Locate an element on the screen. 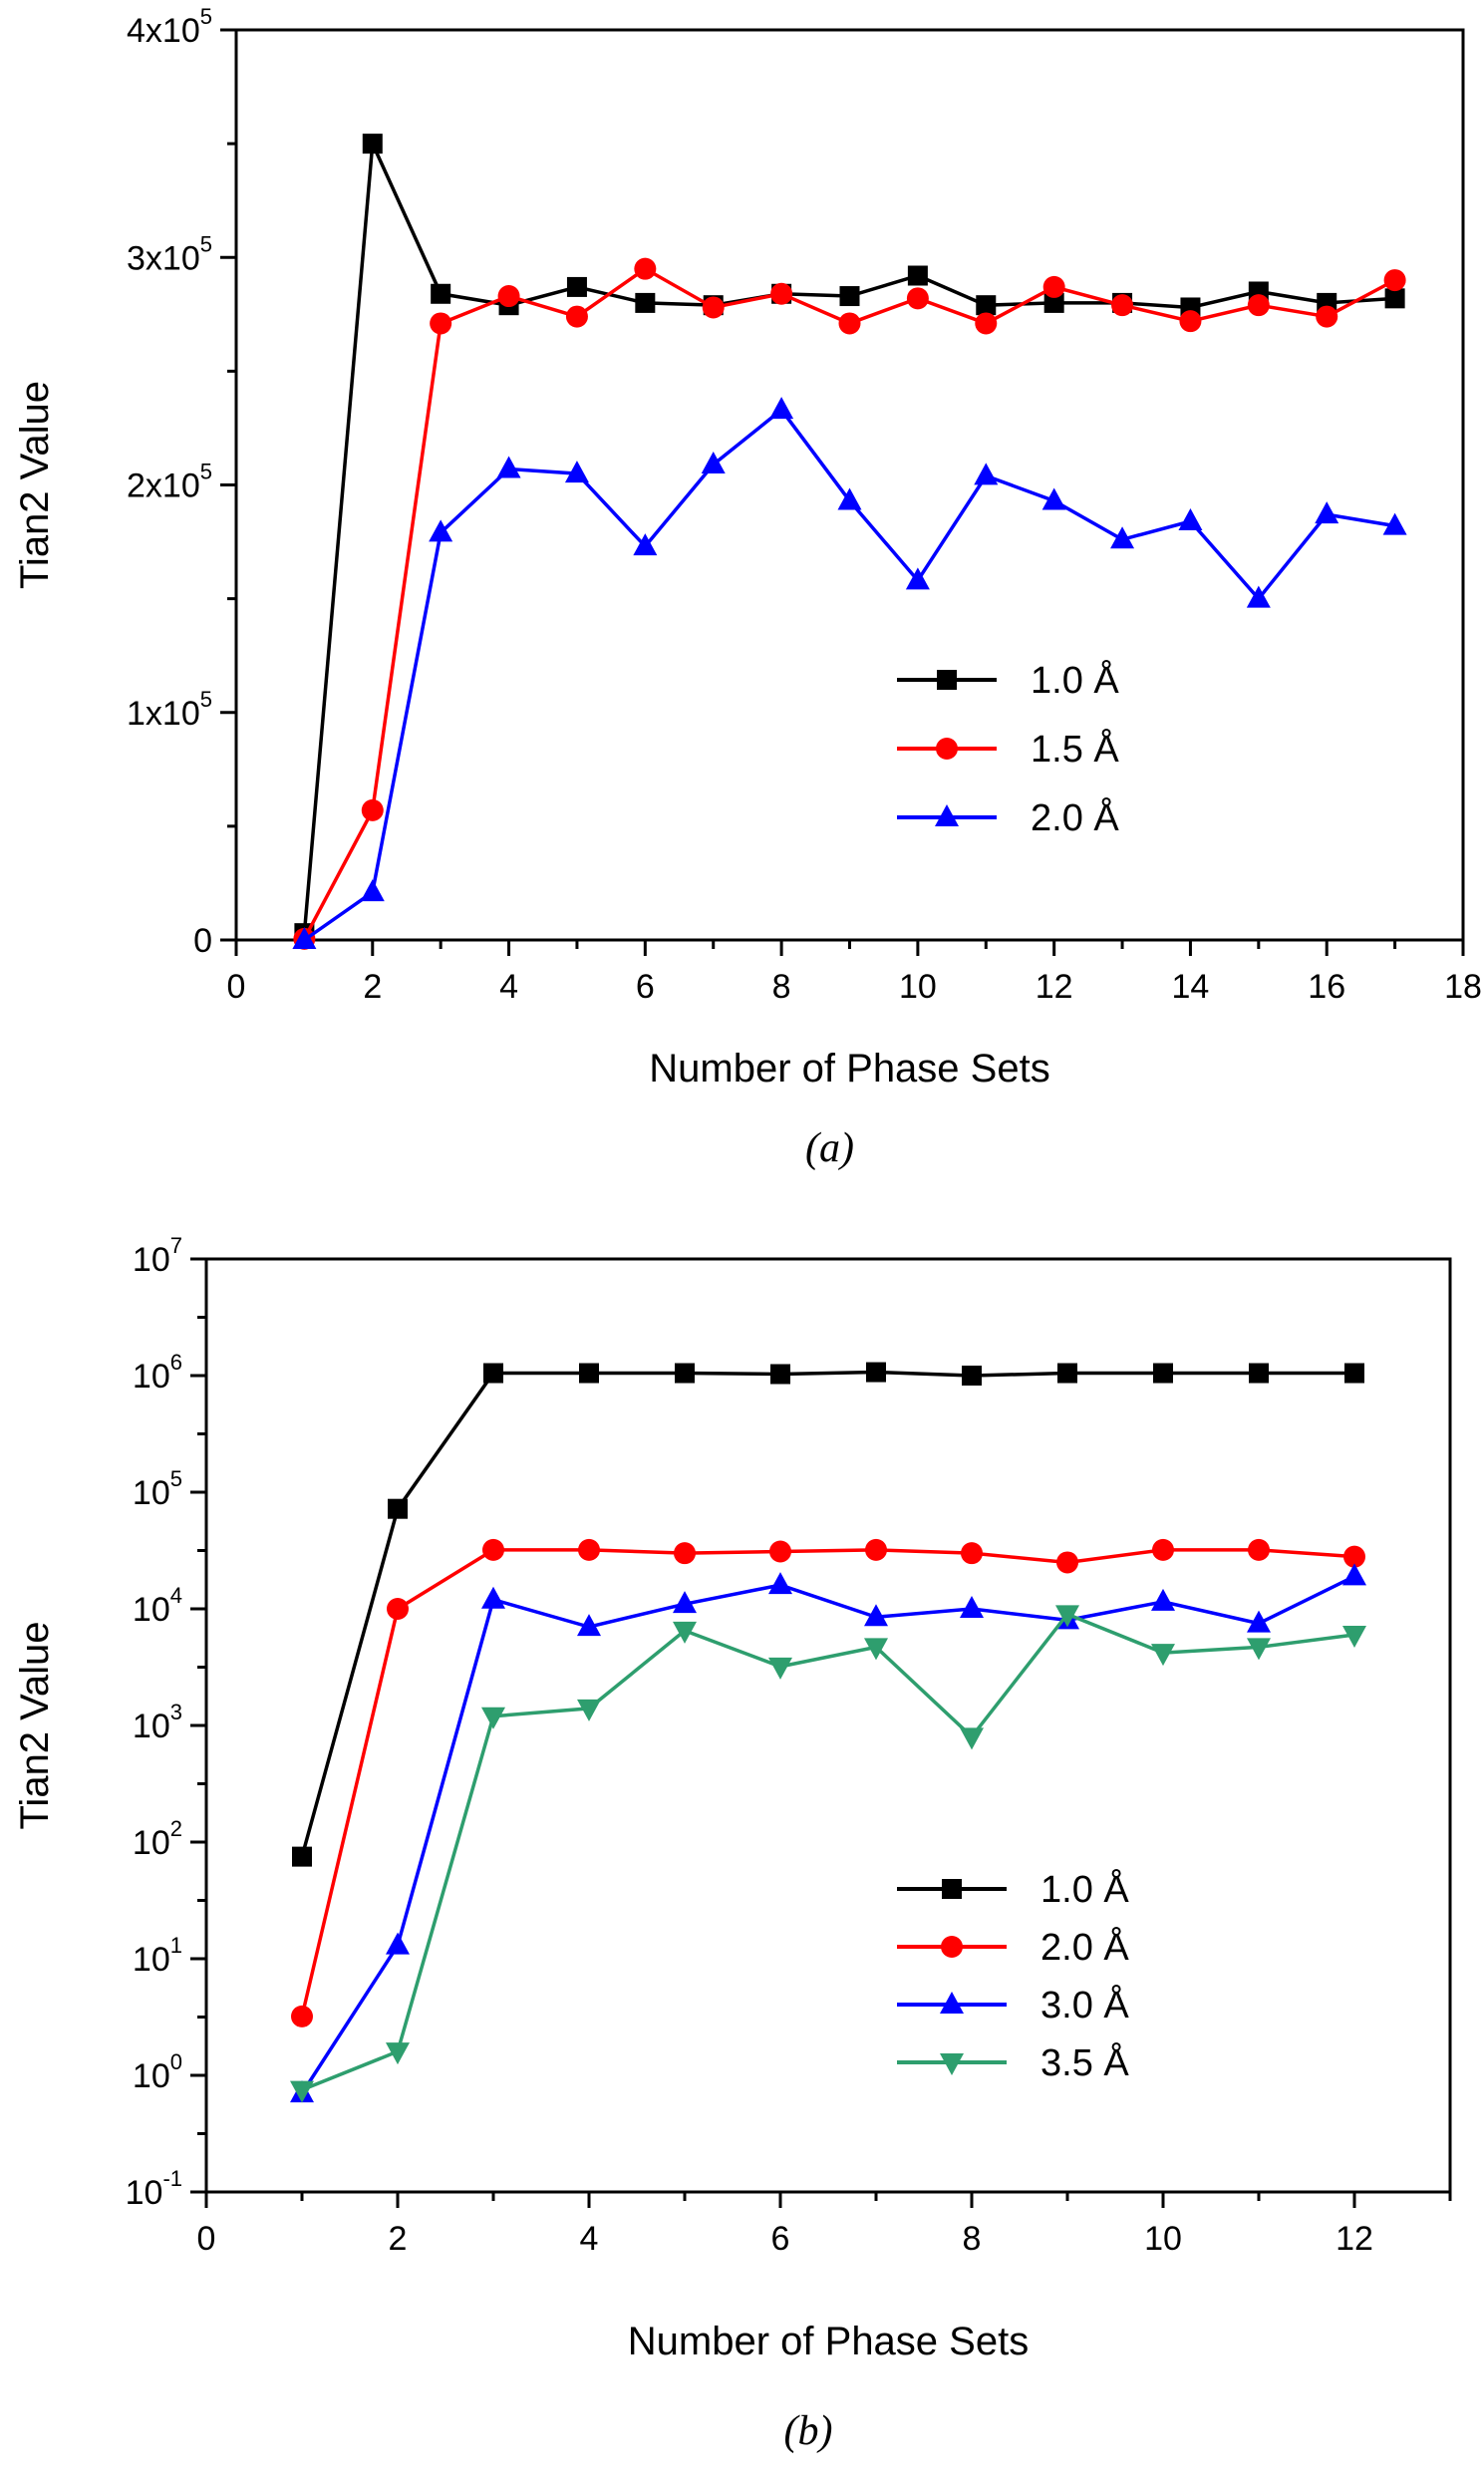 The width and height of the screenshot is (1484, 2492). y-tick-label: 10⁴ is located at coordinates (157, 1606).